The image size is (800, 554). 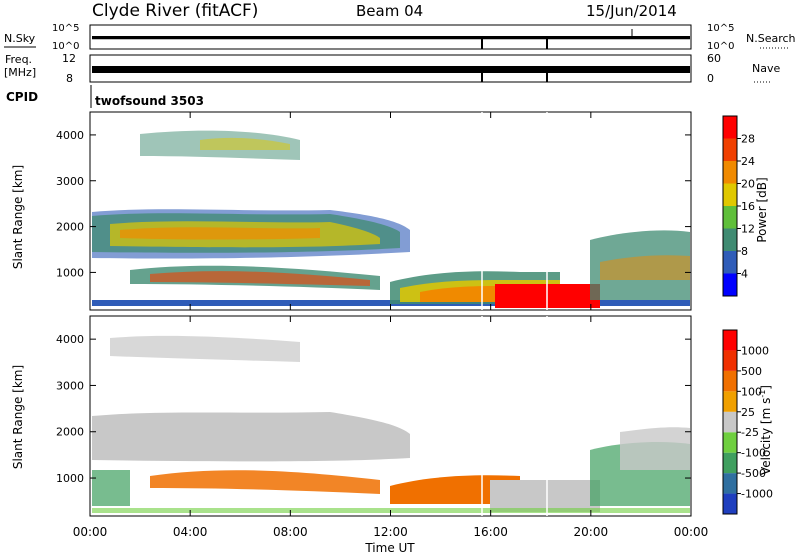 What do you see at coordinates (714, 58) in the screenshot?
I see `nave-tick-top: 60` at bounding box center [714, 58].